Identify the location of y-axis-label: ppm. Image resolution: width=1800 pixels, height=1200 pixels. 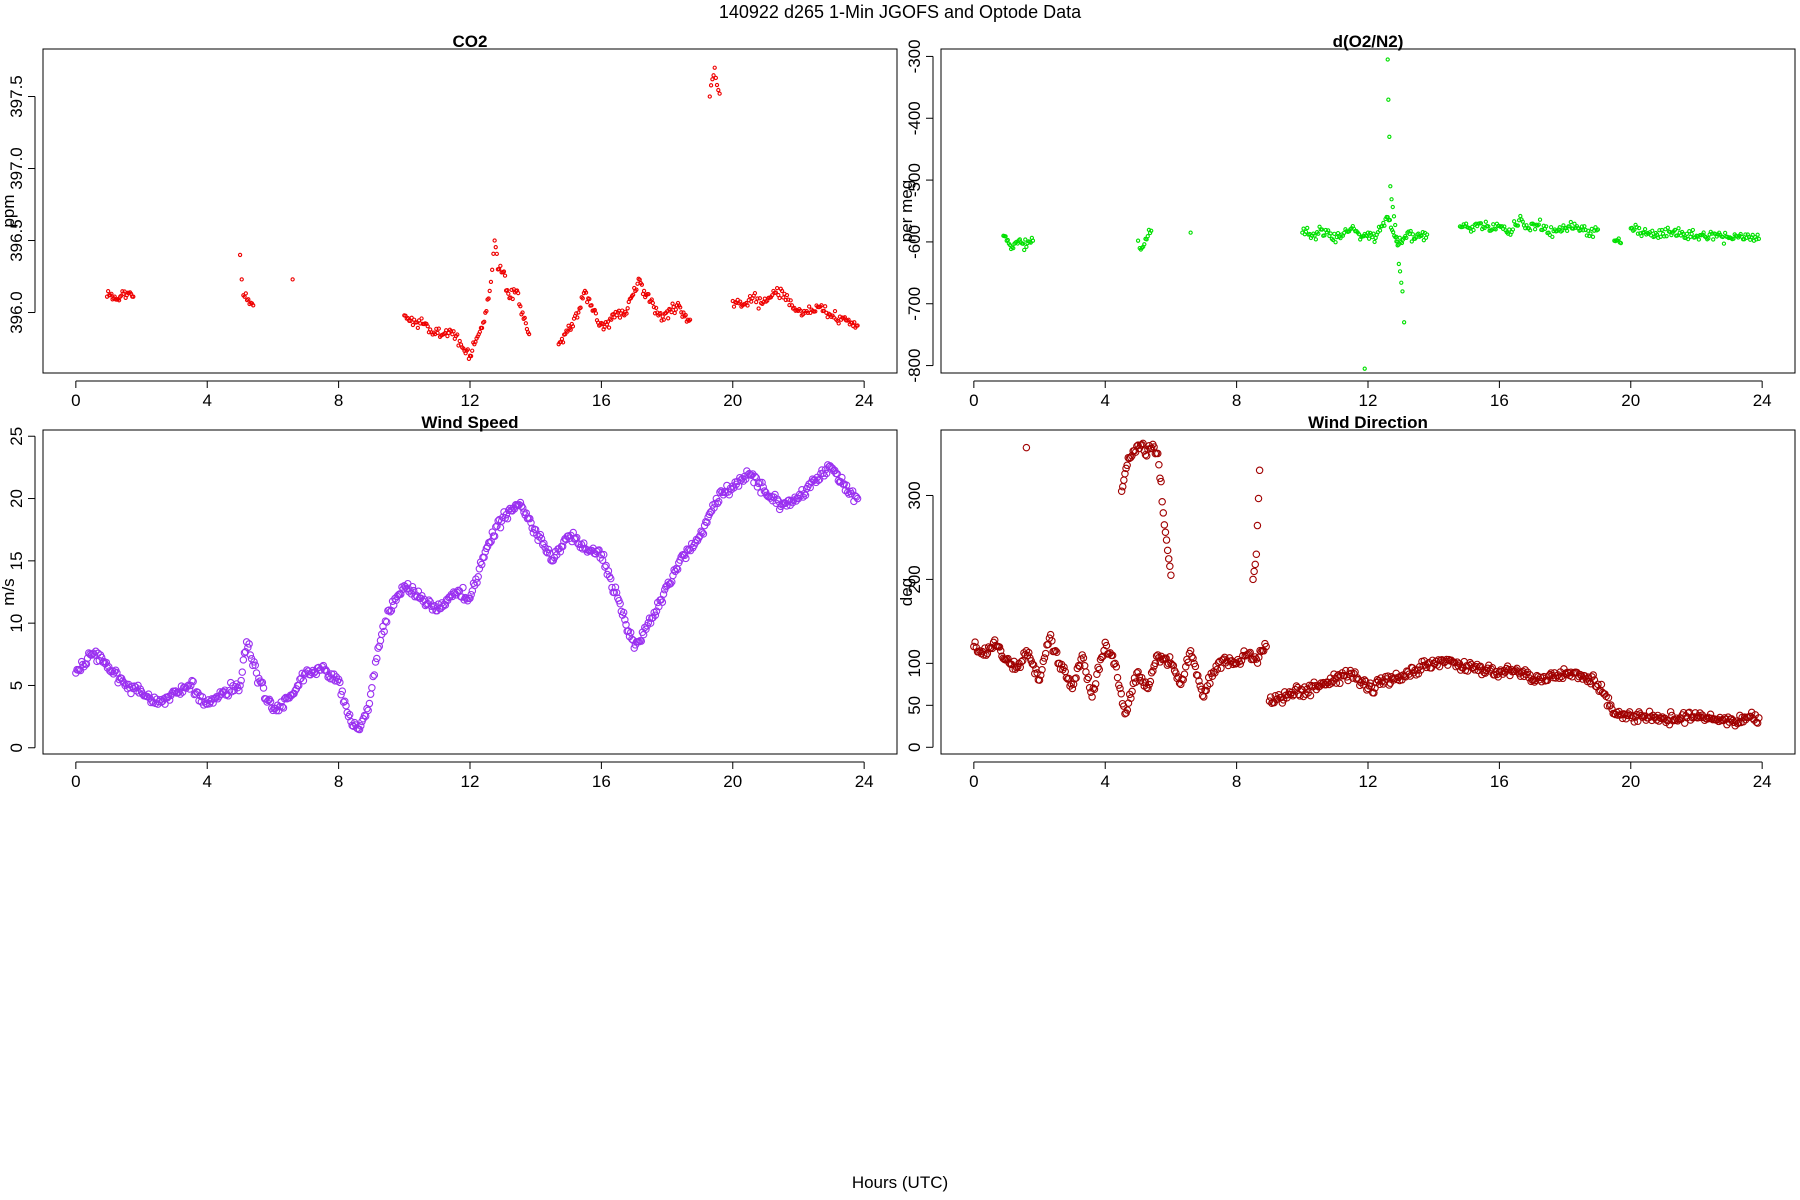
(9, 210).